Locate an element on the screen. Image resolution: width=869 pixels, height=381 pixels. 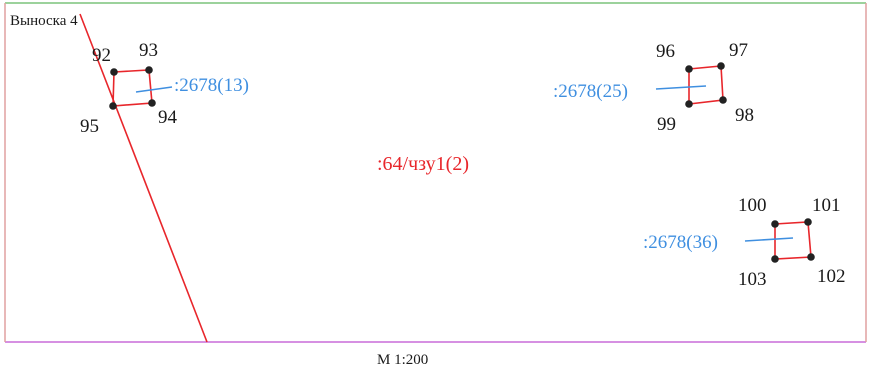
point-label: 99 is located at coordinates (666, 124).